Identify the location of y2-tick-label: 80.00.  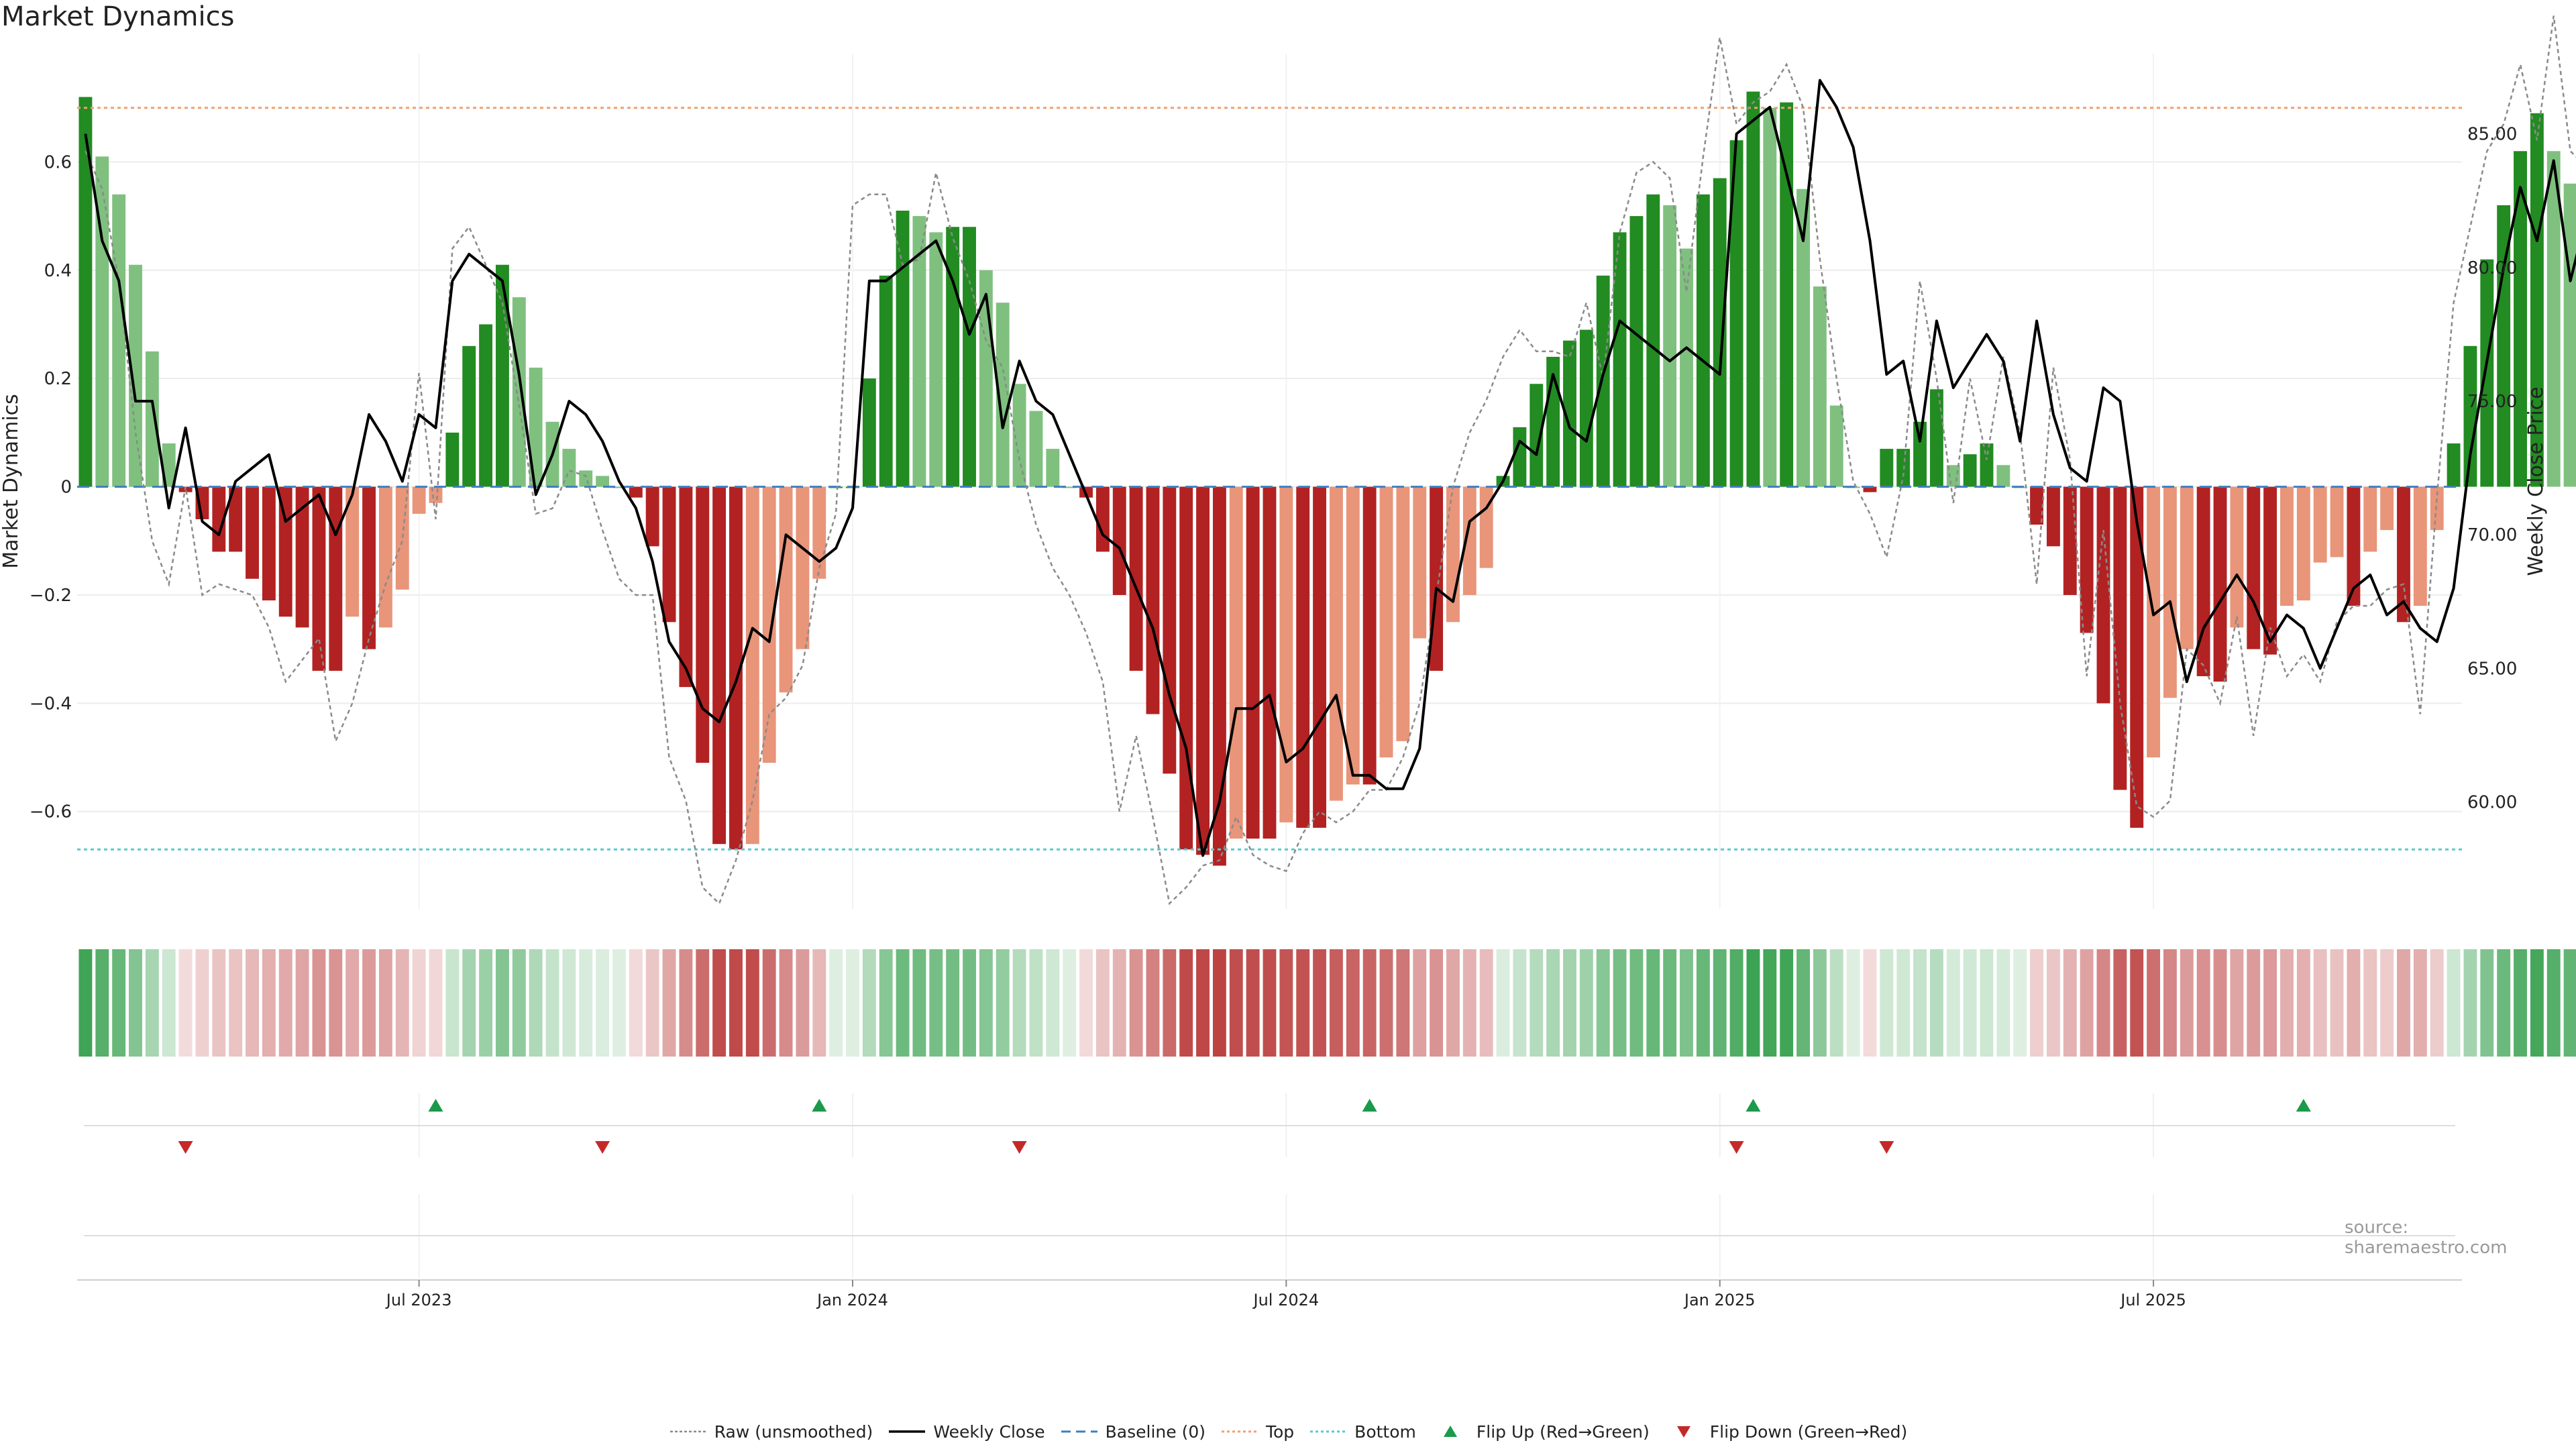
(2492, 268).